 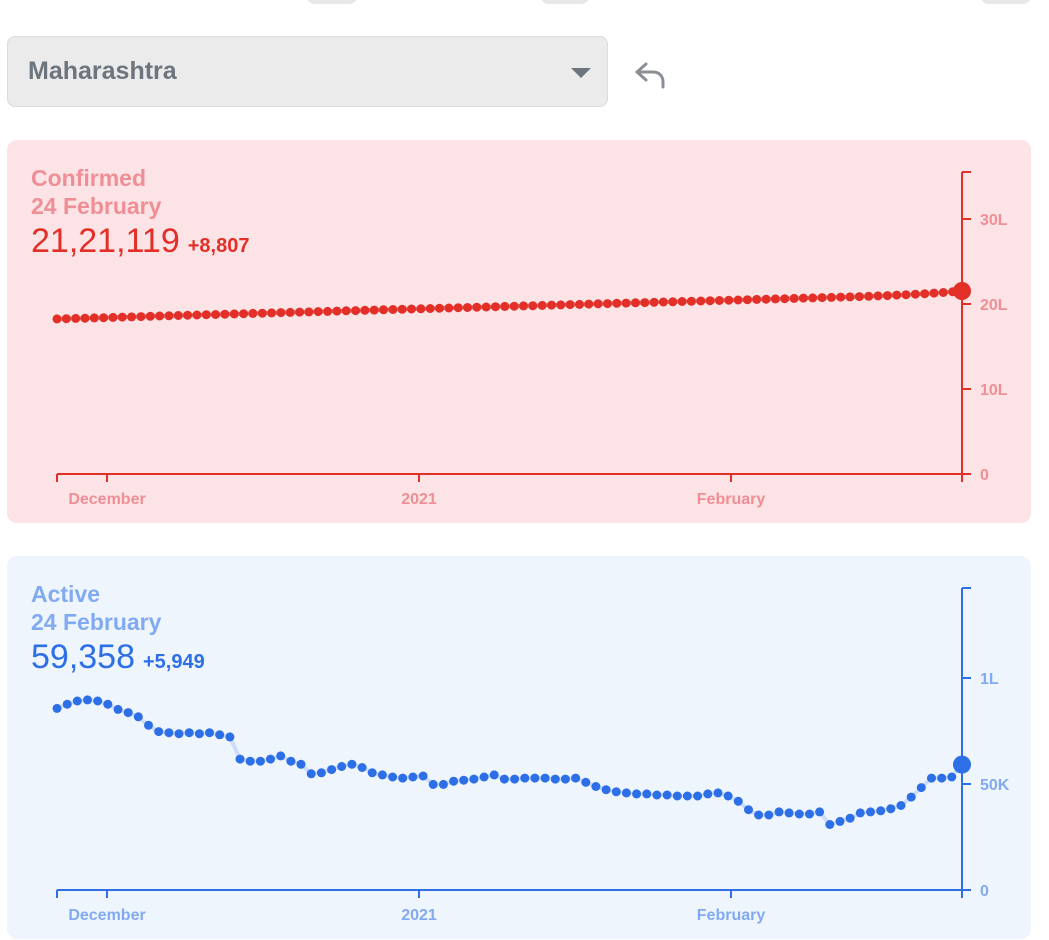 I want to click on confirmed-highlight-point, so click(x=962, y=291).